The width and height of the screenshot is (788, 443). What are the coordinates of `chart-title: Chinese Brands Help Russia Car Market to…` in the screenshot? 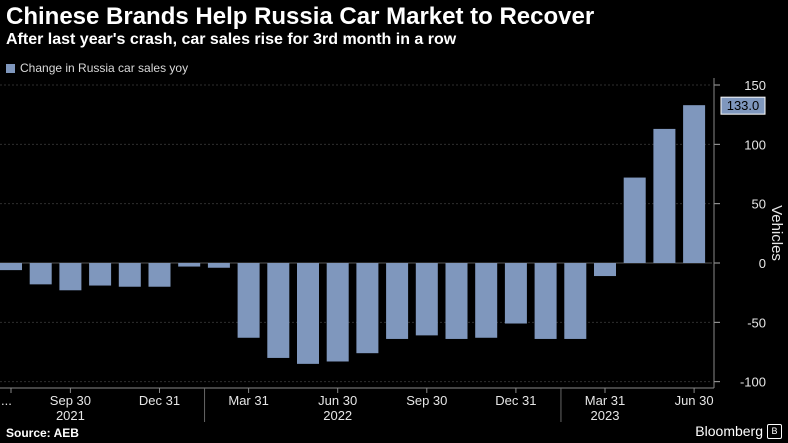 It's located at (300, 16).